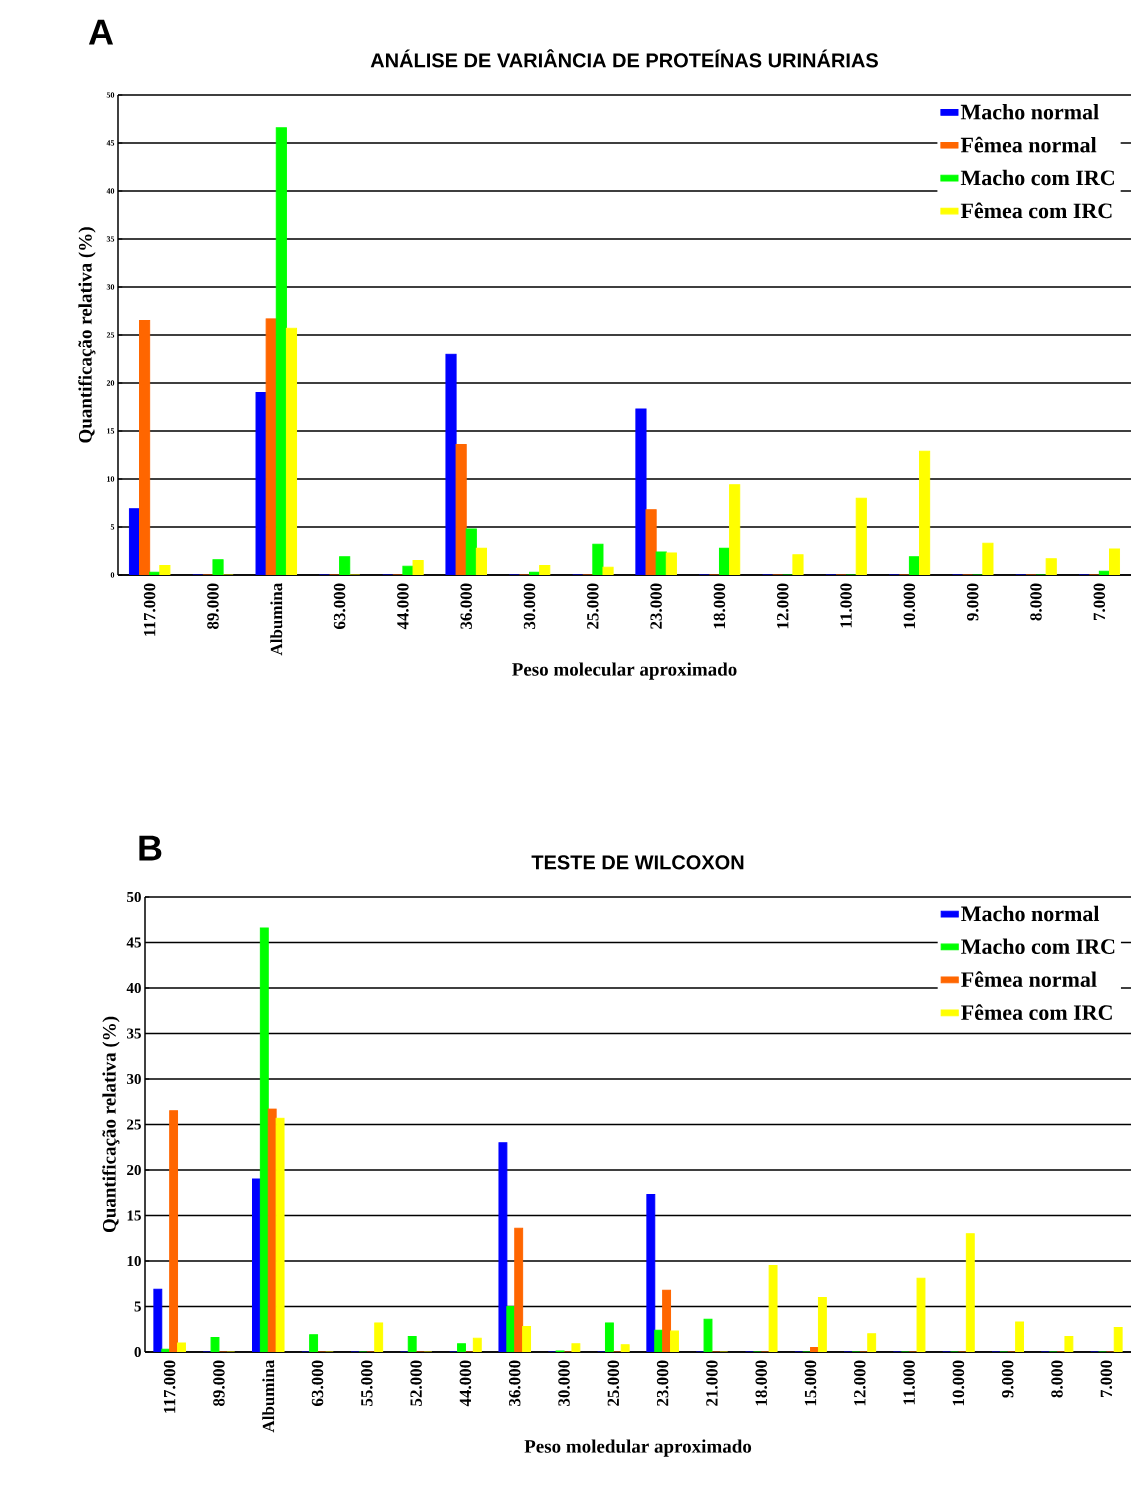 The width and height of the screenshot is (1133, 1505). Describe the element at coordinates (624, 58) in the screenshot. I see `chart-title: ANÁLISE DE VARIÂNCIA DE PROTEÍNAS URINÁRIAS` at that location.